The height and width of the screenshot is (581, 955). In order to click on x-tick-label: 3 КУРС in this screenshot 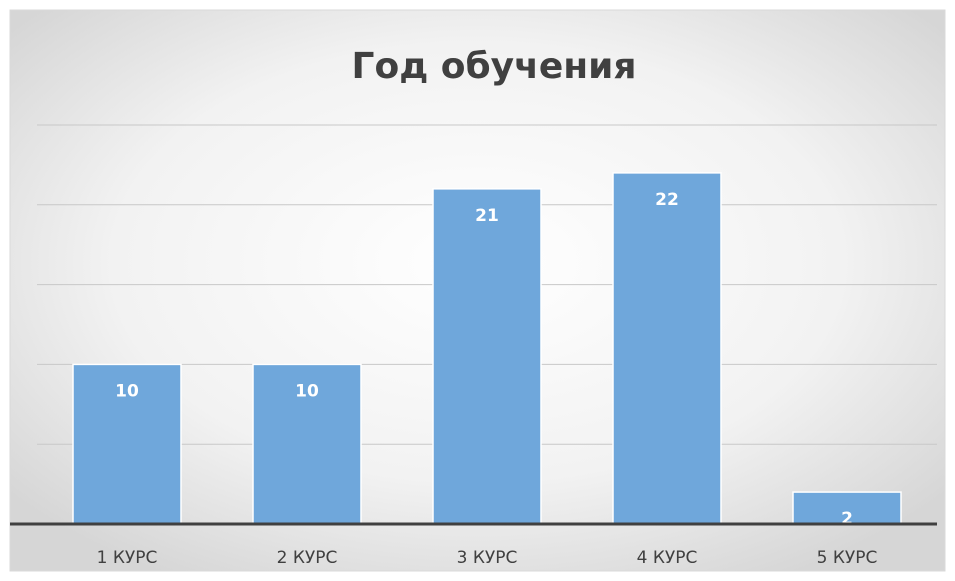, I will do `click(487, 558)`.